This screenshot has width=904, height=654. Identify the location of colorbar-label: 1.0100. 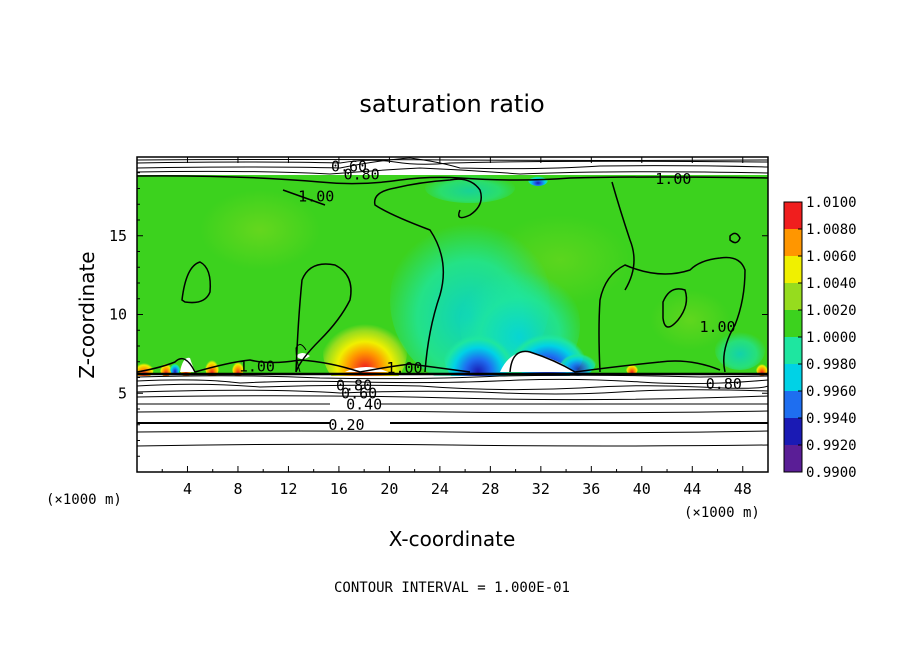
(831, 203).